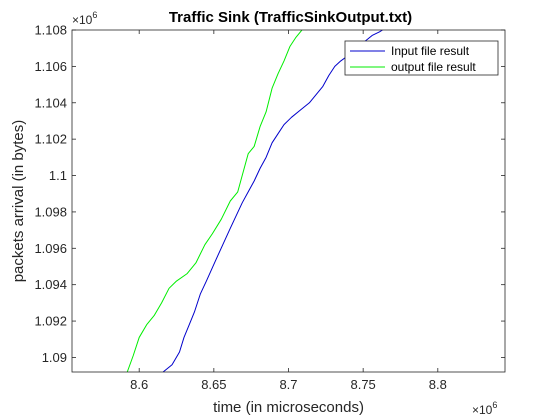  I want to click on x-tick-label: 8.8, so click(438, 384).